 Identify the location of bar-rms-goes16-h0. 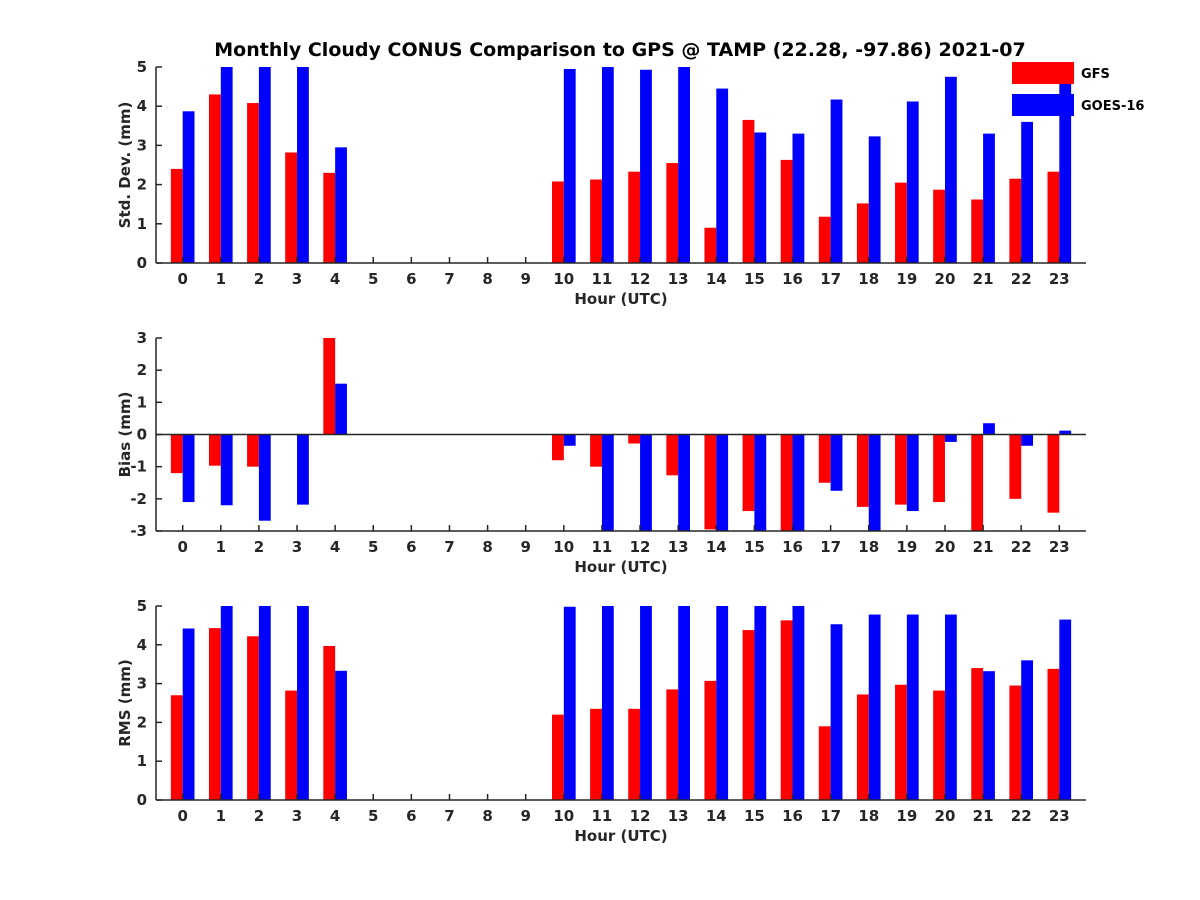
(188, 714).